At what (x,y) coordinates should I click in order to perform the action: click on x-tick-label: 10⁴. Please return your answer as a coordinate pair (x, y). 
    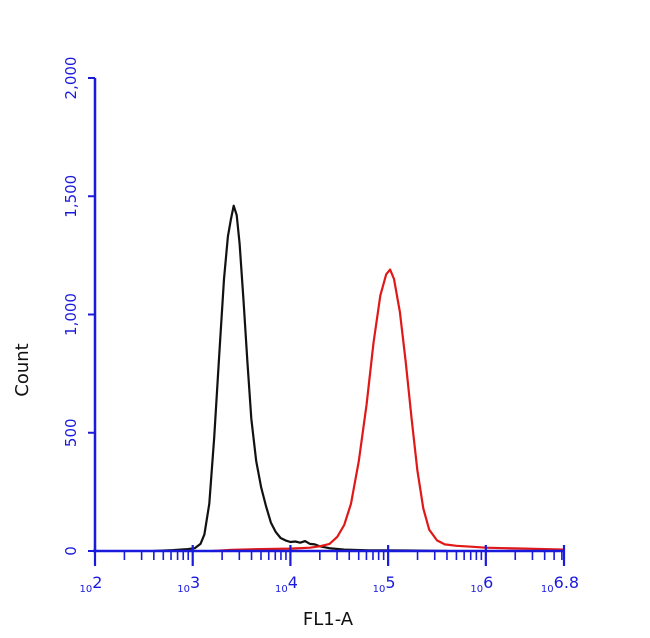
    Looking at the image, I should click on (286, 584).